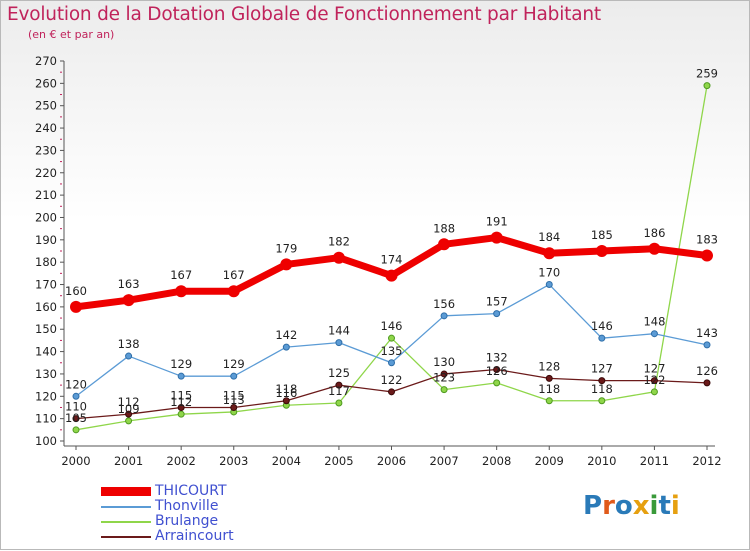 This screenshot has width=750, height=551. What do you see at coordinates (549, 237) in the screenshot?
I see `data-label-thicourt: 184` at bounding box center [549, 237].